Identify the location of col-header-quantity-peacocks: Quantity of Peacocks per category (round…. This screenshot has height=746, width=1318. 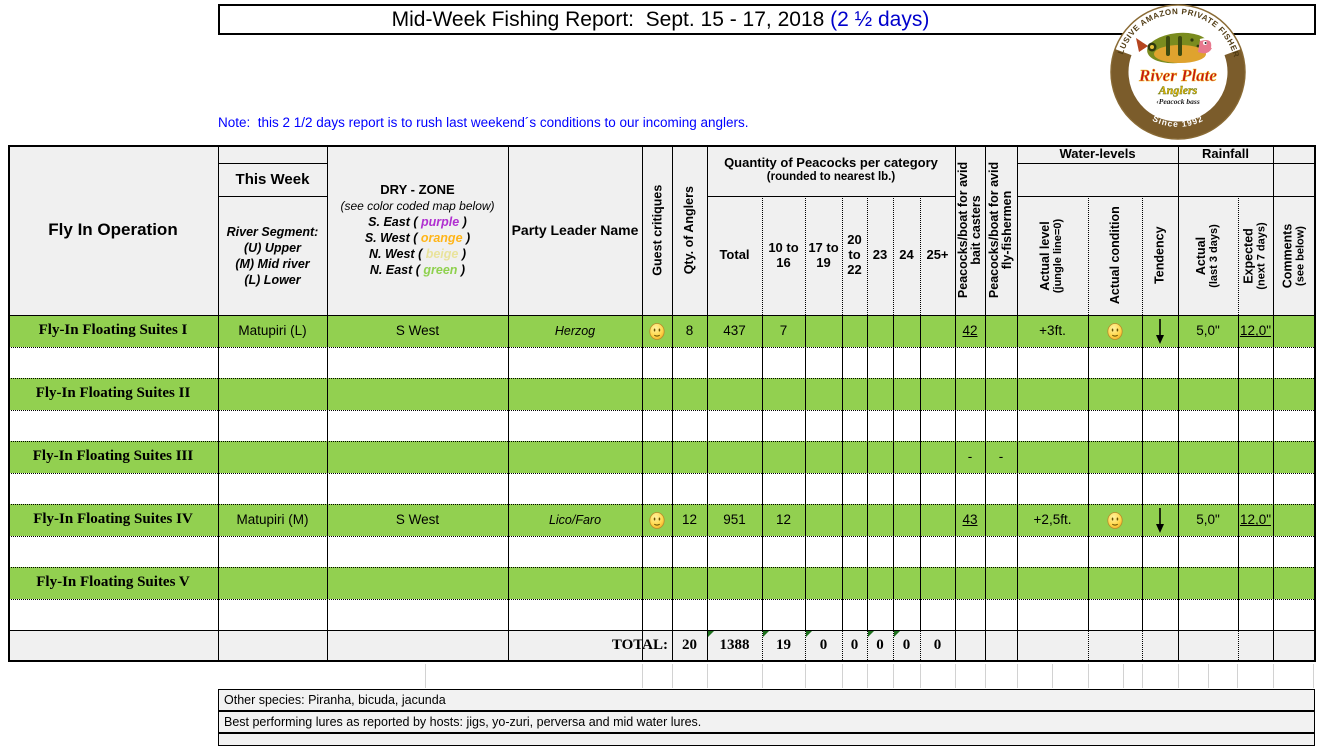
(831, 170).